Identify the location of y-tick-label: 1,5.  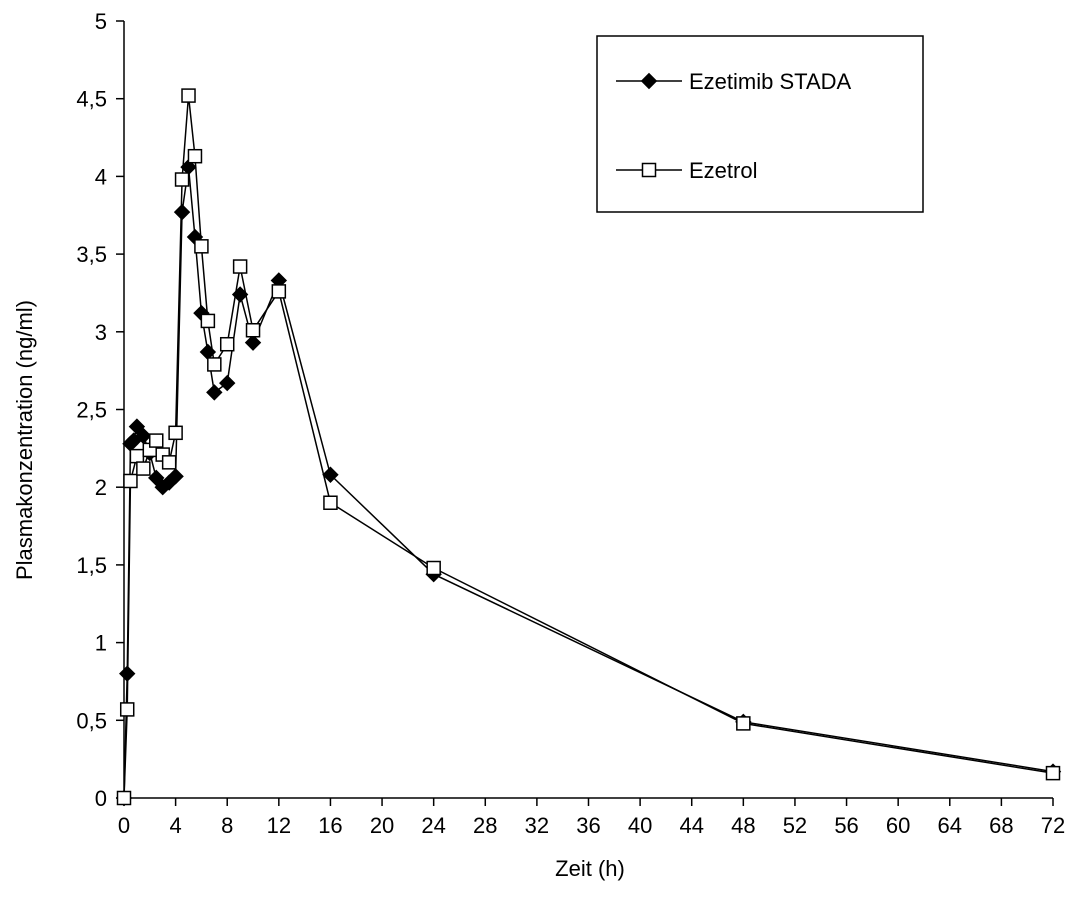
(91, 565).